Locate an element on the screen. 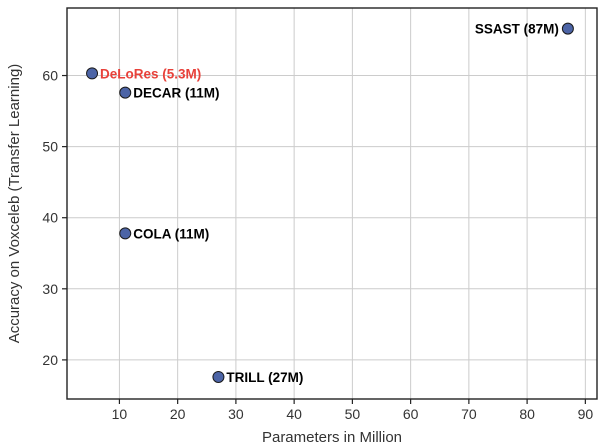 Image resolution: width=600 pixels, height=447 pixels. point-label: DeLoRes (5.3M) is located at coordinates (150, 73).